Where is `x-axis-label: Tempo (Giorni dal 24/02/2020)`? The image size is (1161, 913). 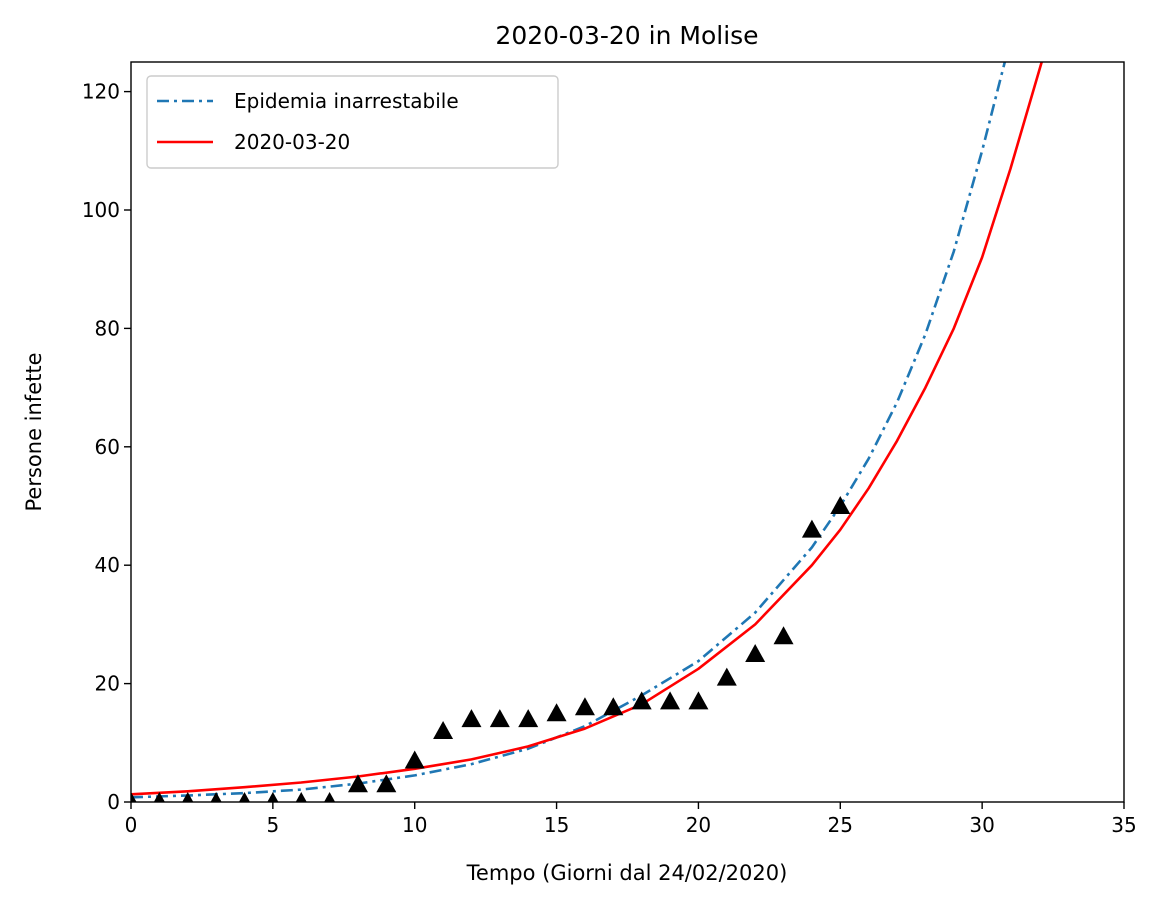 x-axis-label: Tempo (Giorni dal 24/02/2020) is located at coordinates (627, 873).